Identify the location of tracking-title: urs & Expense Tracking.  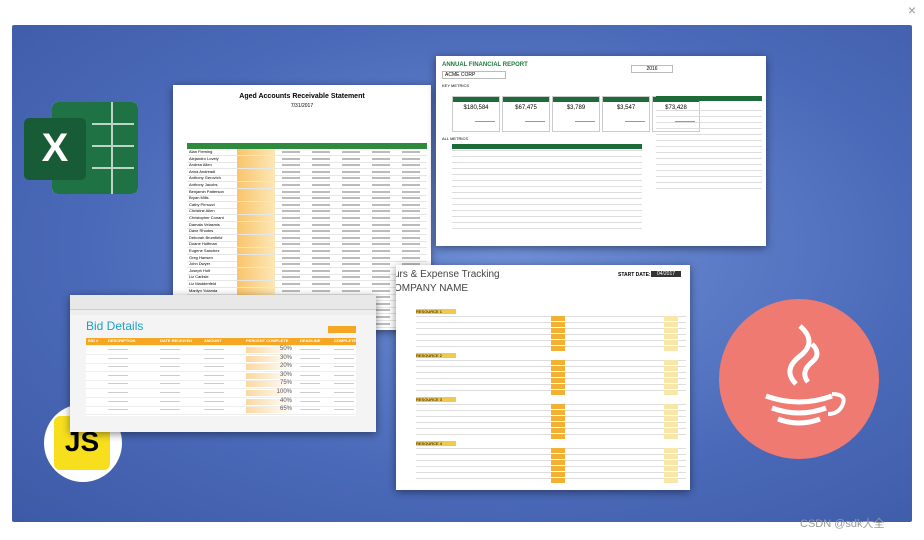
(448, 274).